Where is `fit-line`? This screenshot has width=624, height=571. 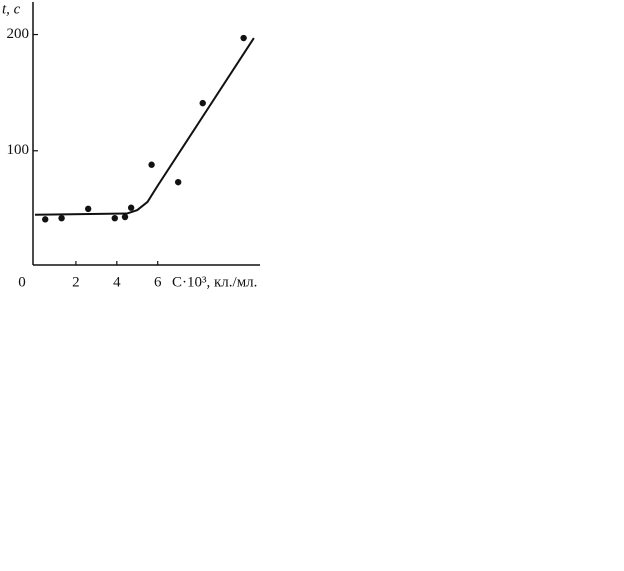 fit-line is located at coordinates (144, 126).